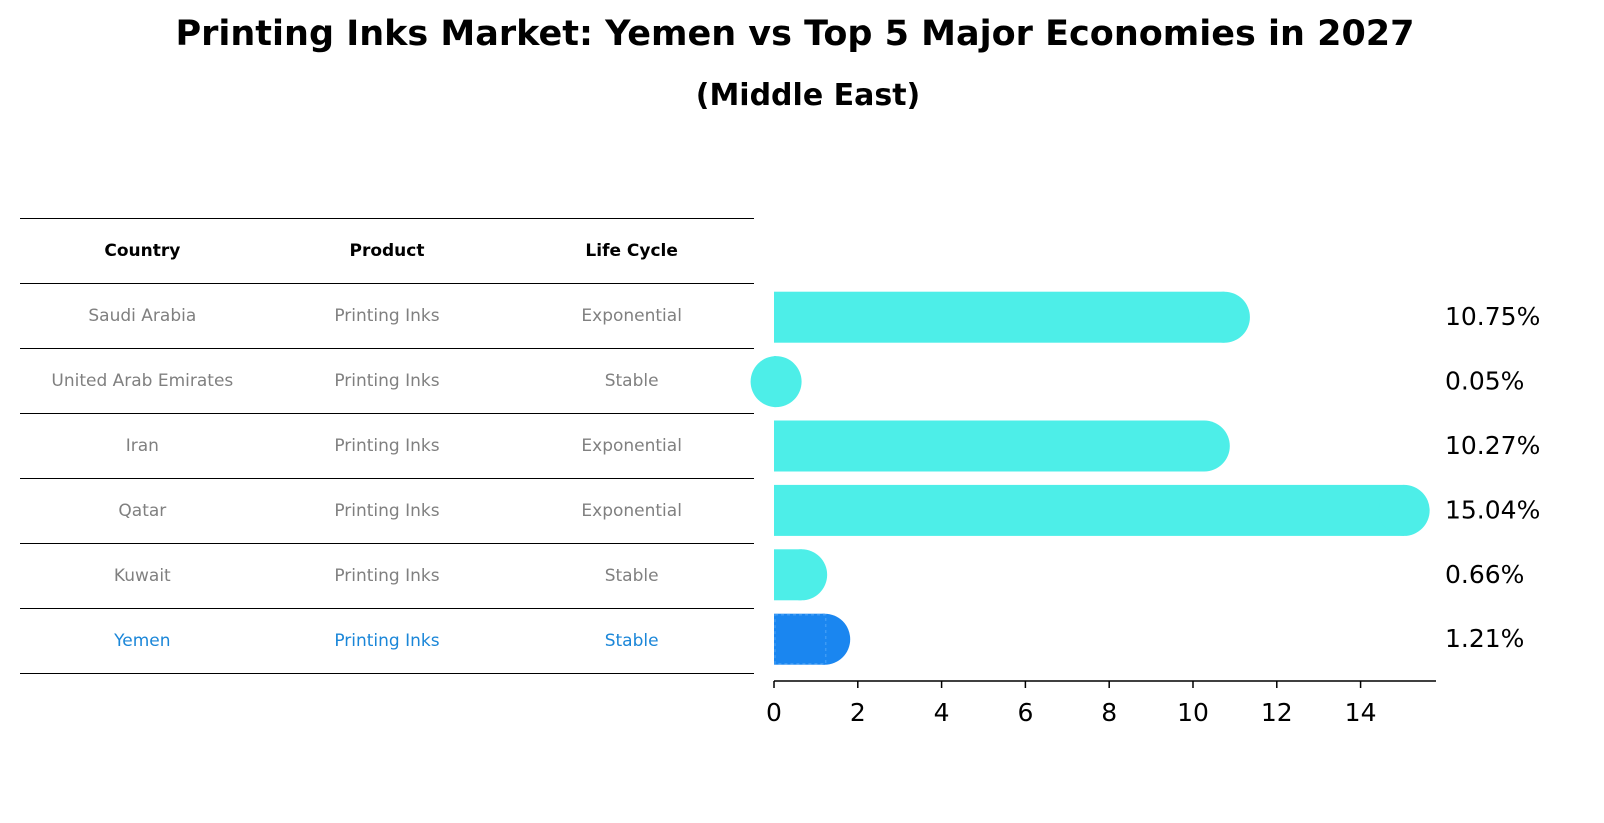  Describe the element at coordinates (1484, 638) in the screenshot. I see `value-label: 1.21%` at that location.